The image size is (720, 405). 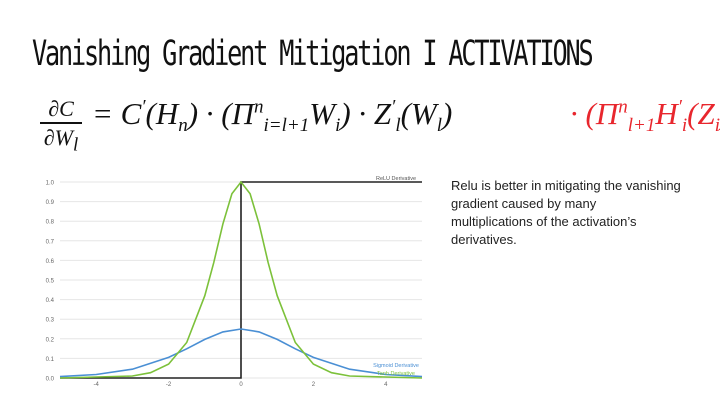 What do you see at coordinates (61, 108) in the screenshot?
I see `fraction-numerator: ∂C` at bounding box center [61, 108].